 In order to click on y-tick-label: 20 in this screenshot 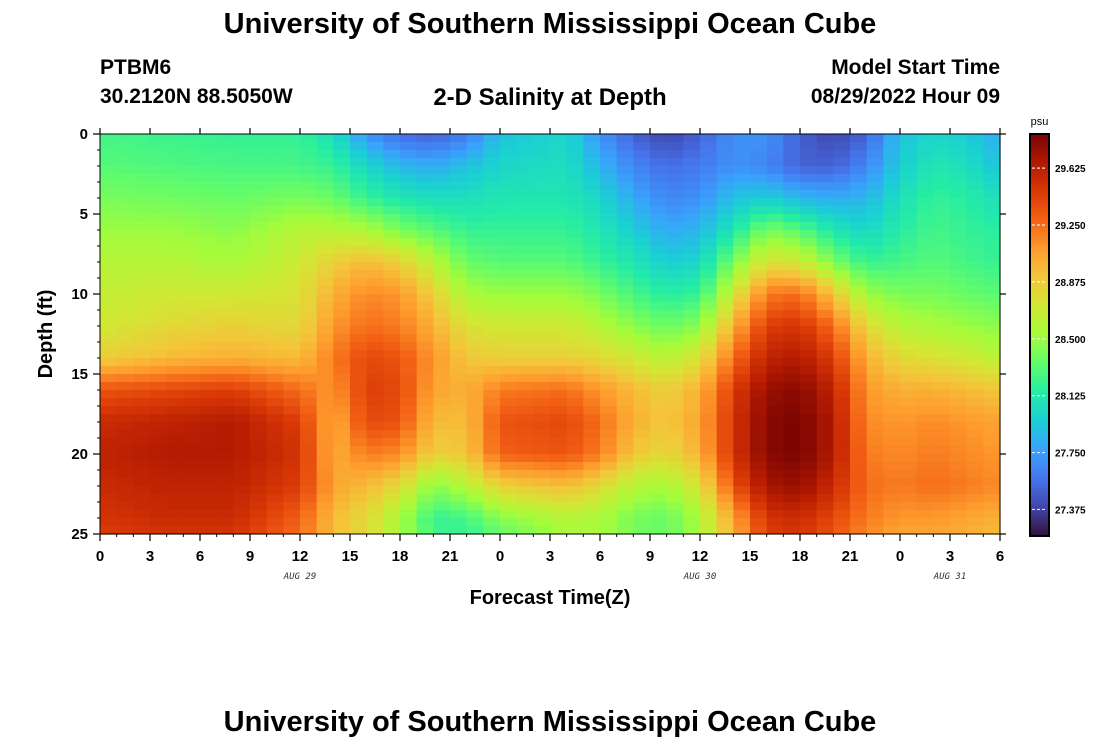, I will do `click(79, 454)`.